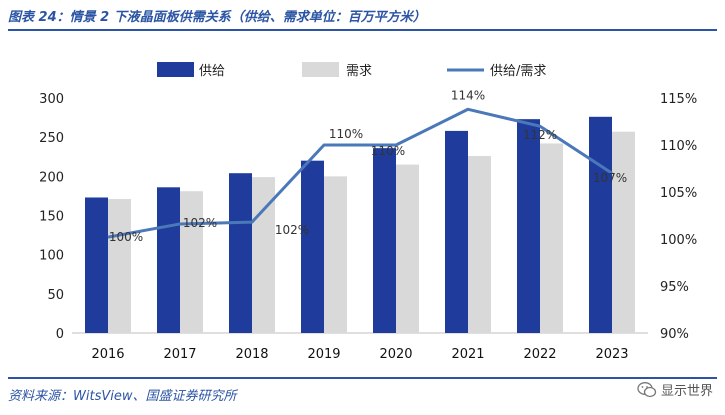 This screenshot has width=725, height=415. What do you see at coordinates (674, 334) in the screenshot?
I see `y-right-tick-label: 90%` at bounding box center [674, 334].